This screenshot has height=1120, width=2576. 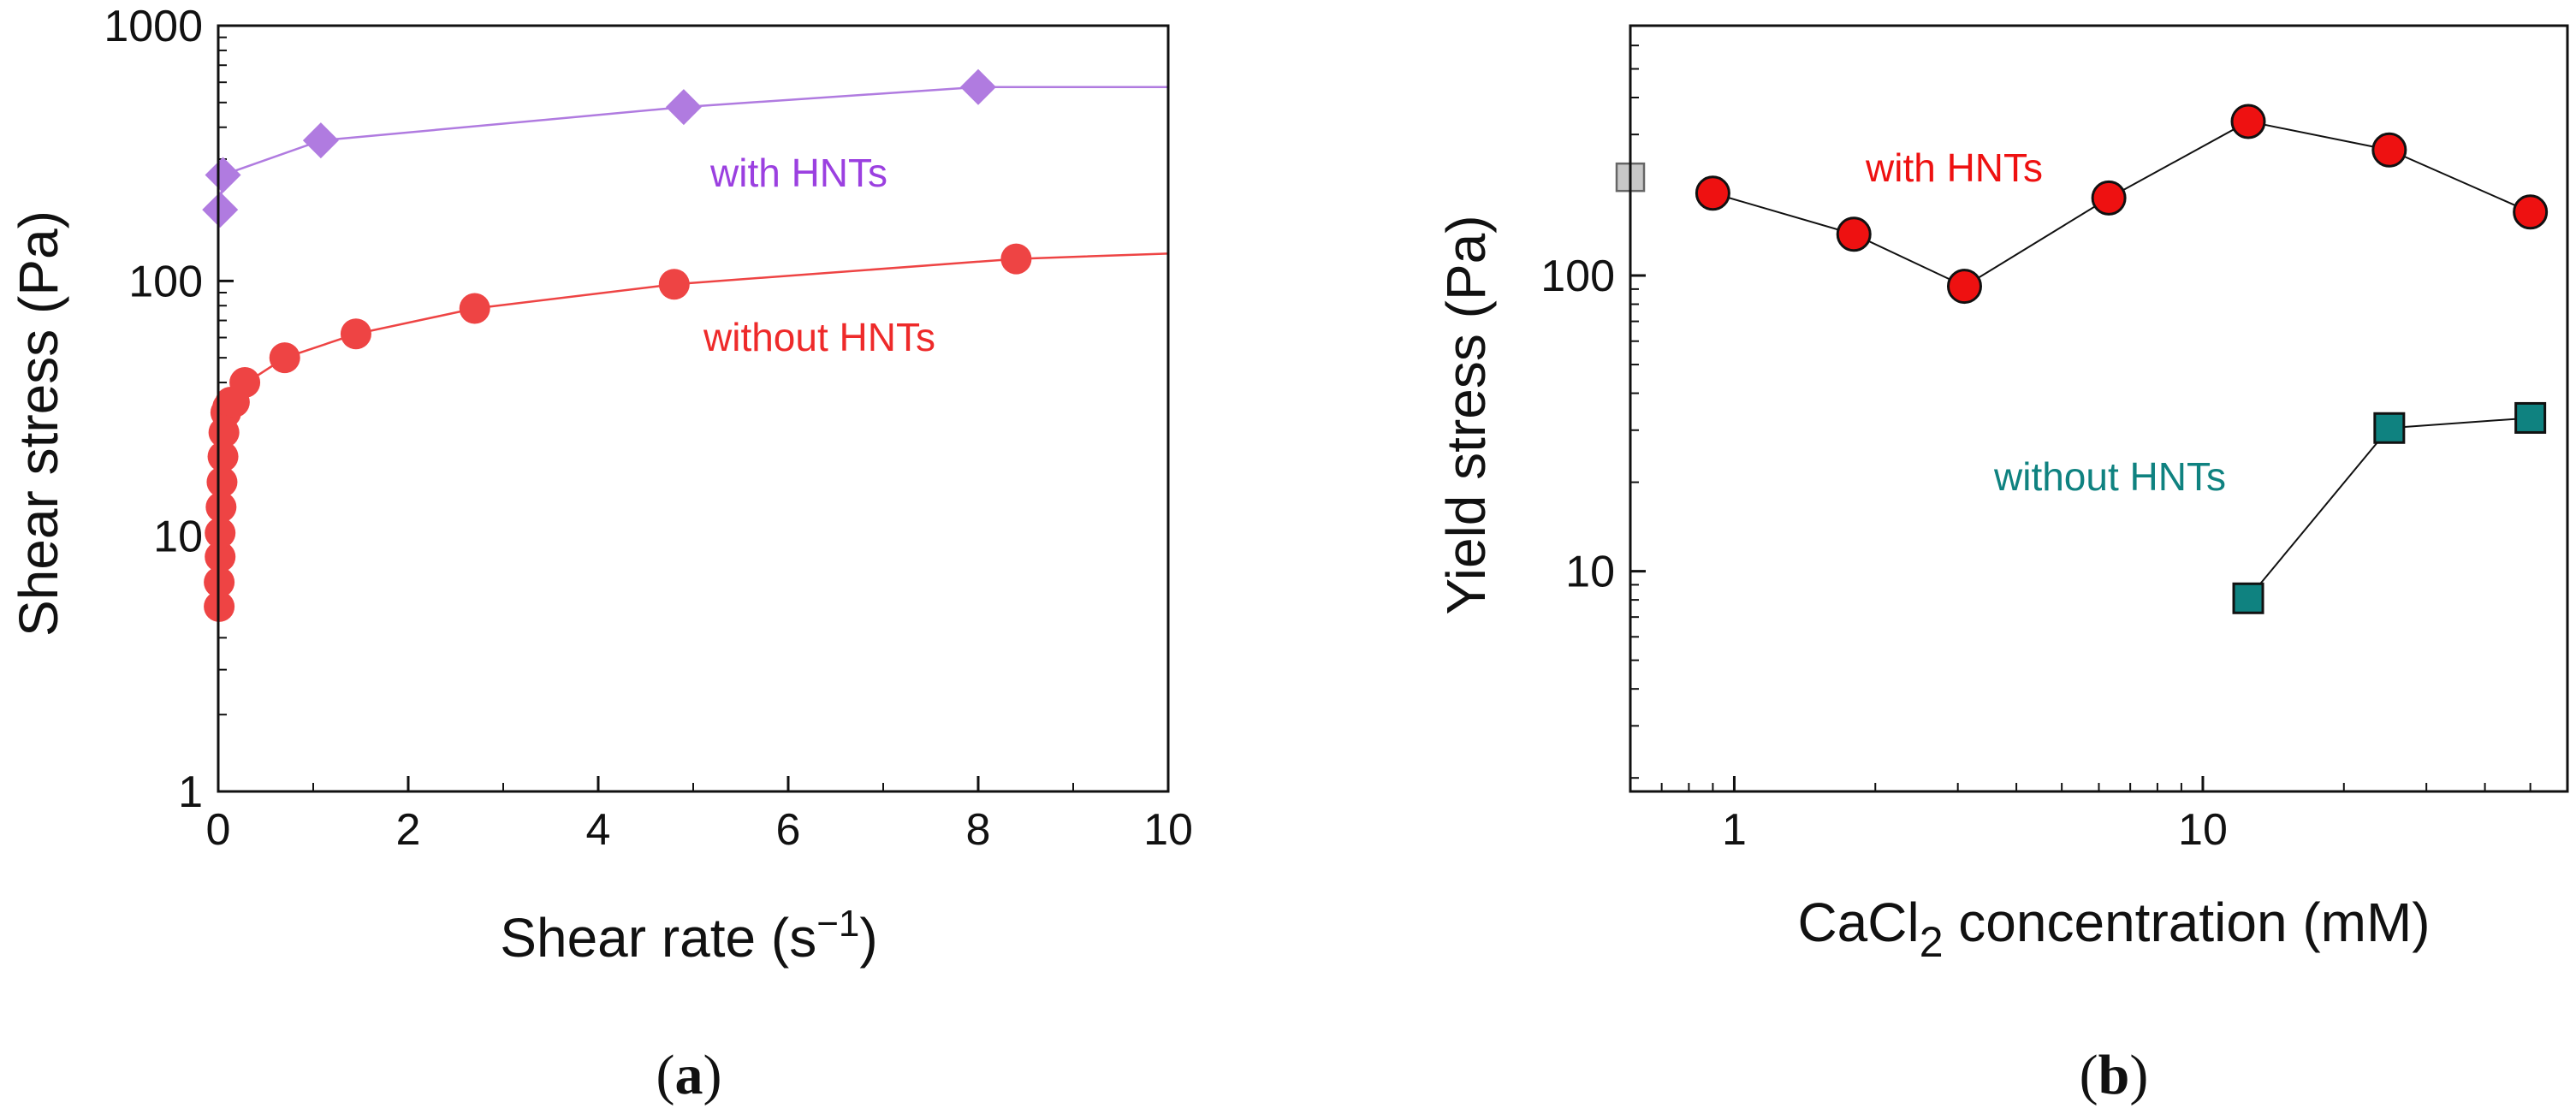 I want to click on panel-a-caption-letter: a, so click(x=689, y=1075).